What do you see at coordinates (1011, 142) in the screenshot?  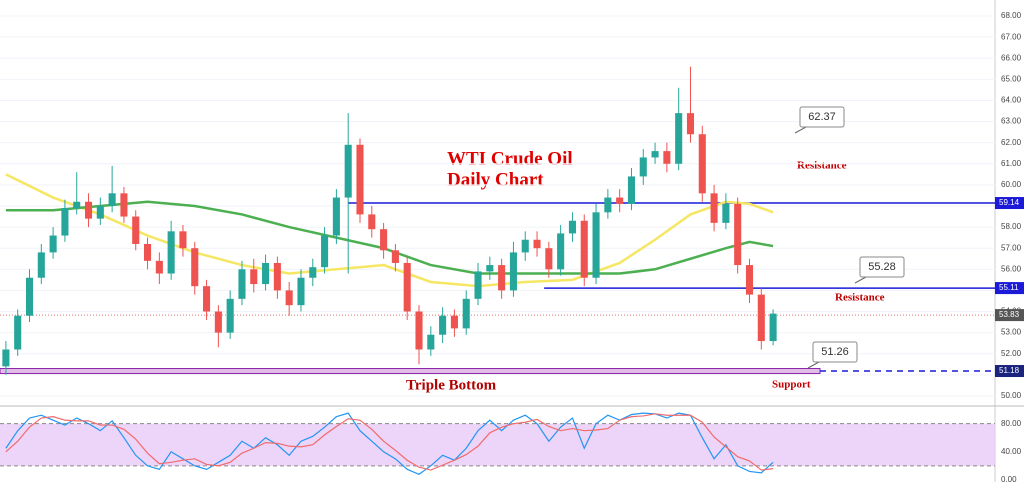 I see `y-tick-label: 62.00` at bounding box center [1011, 142].